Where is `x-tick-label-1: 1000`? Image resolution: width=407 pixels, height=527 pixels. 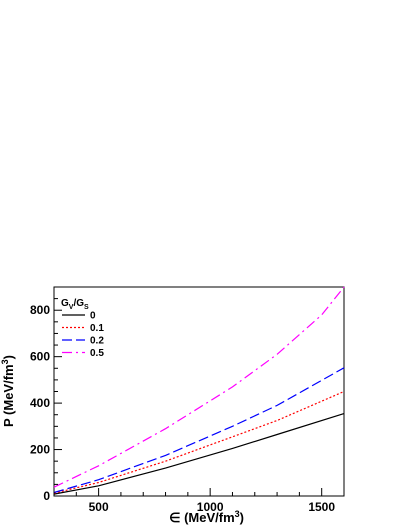 x-tick-label-1: 1000 is located at coordinates (210, 507).